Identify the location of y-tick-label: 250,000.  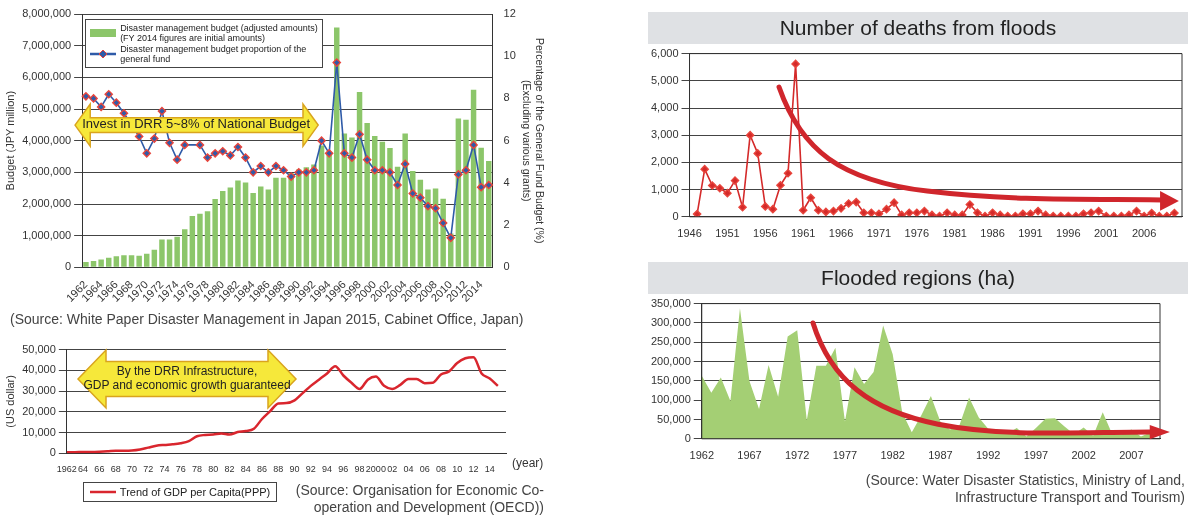
(671, 341).